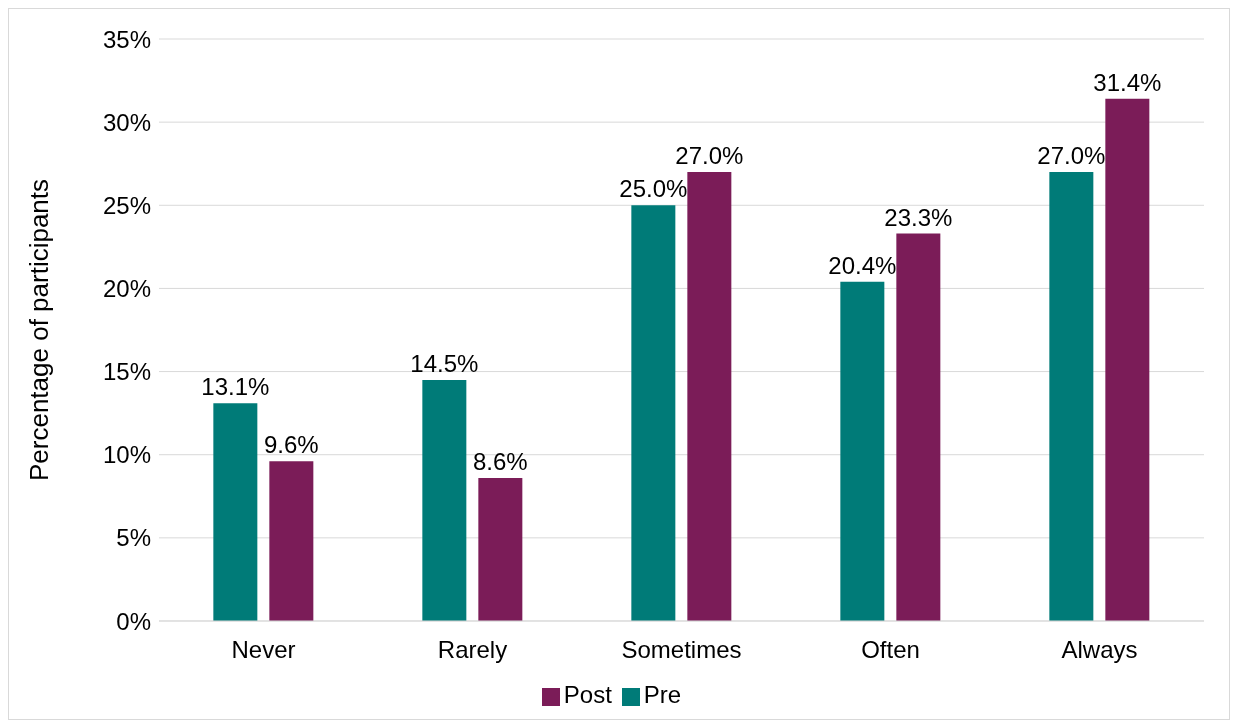 The height and width of the screenshot is (728, 1238). Describe the element at coordinates (472, 650) in the screenshot. I see `x-tick-label: Rarely` at that location.